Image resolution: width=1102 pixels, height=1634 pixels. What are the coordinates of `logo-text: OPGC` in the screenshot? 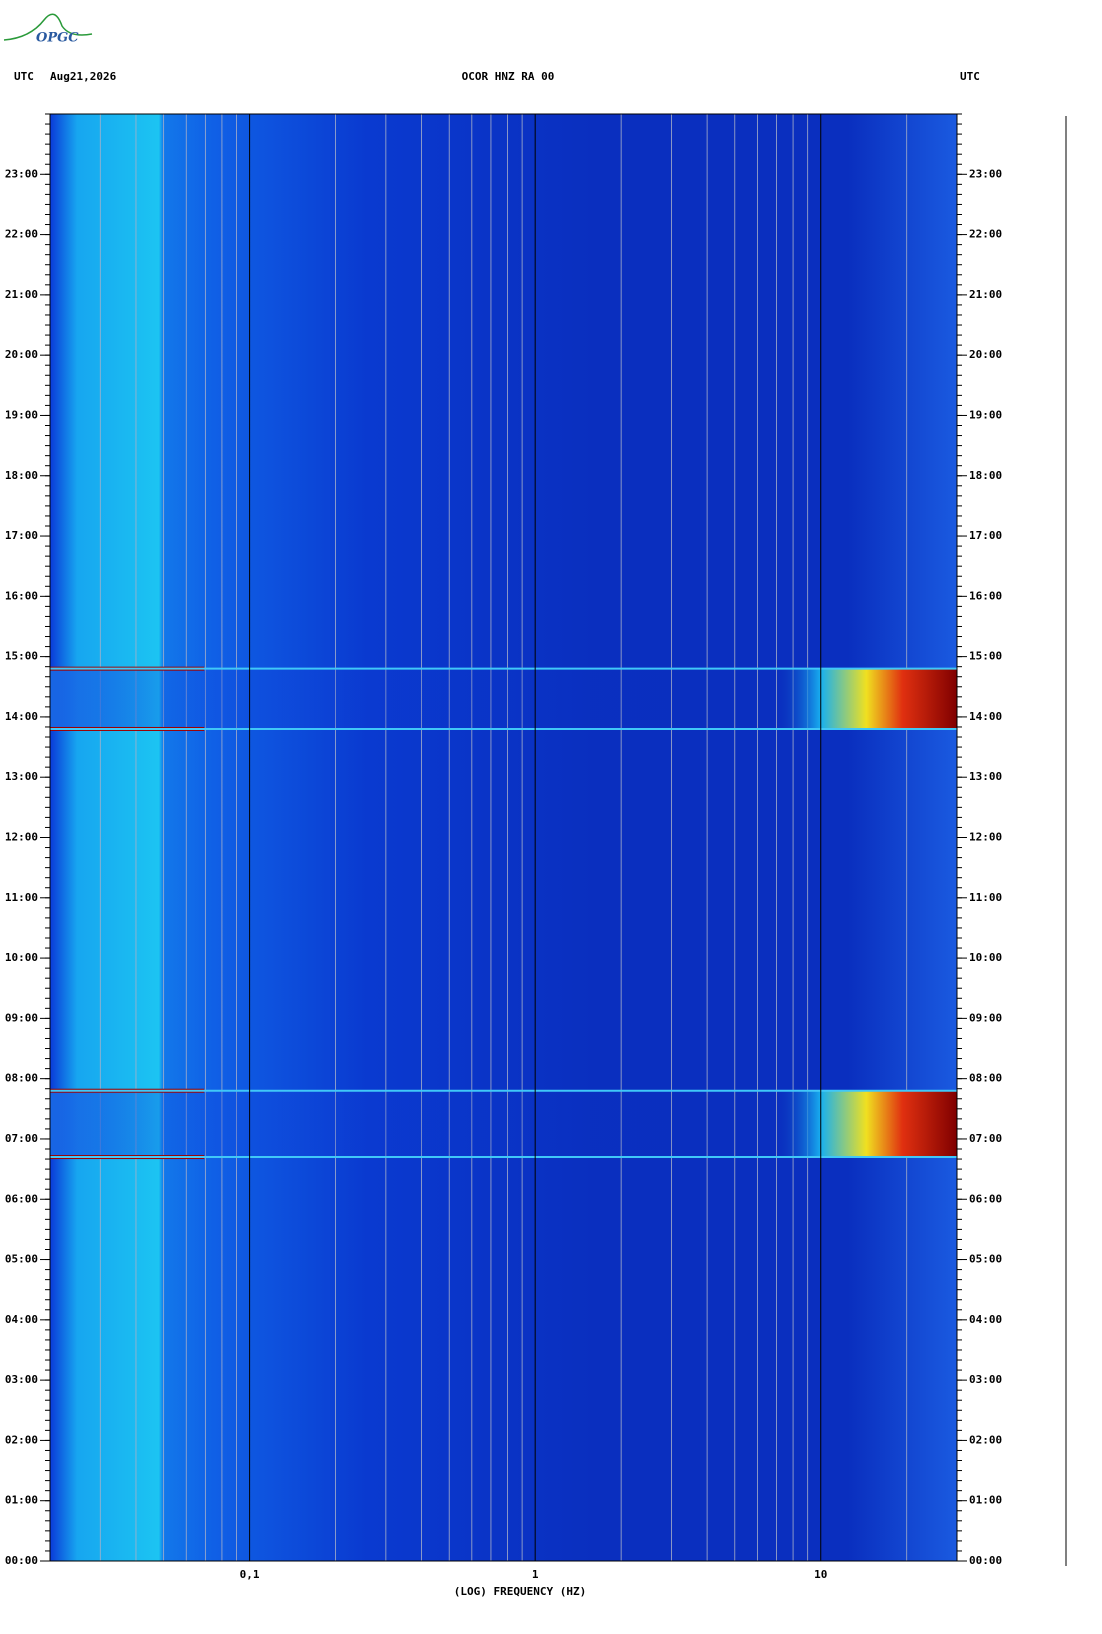 It's located at (57, 38).